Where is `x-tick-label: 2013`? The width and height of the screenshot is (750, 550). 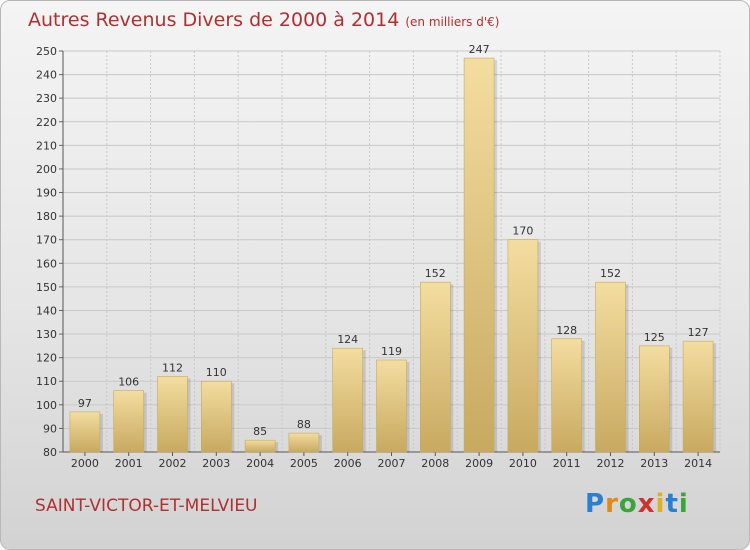
x-tick-label: 2013 is located at coordinates (654, 463).